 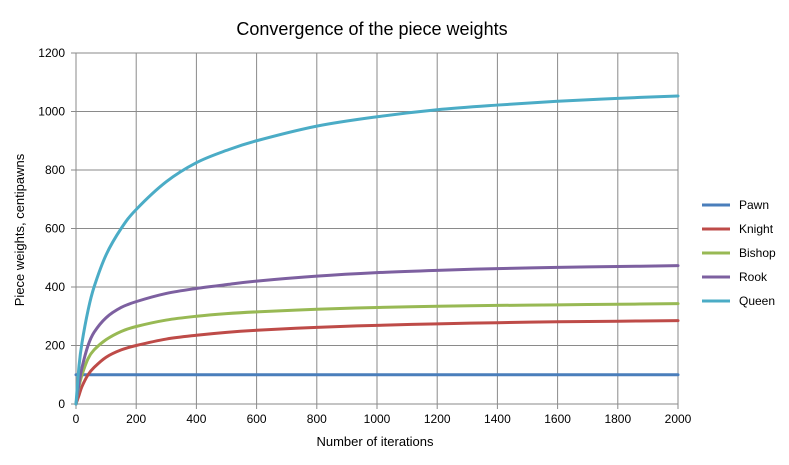 What do you see at coordinates (497, 419) in the screenshot?
I see `x-tick-label: 1400` at bounding box center [497, 419].